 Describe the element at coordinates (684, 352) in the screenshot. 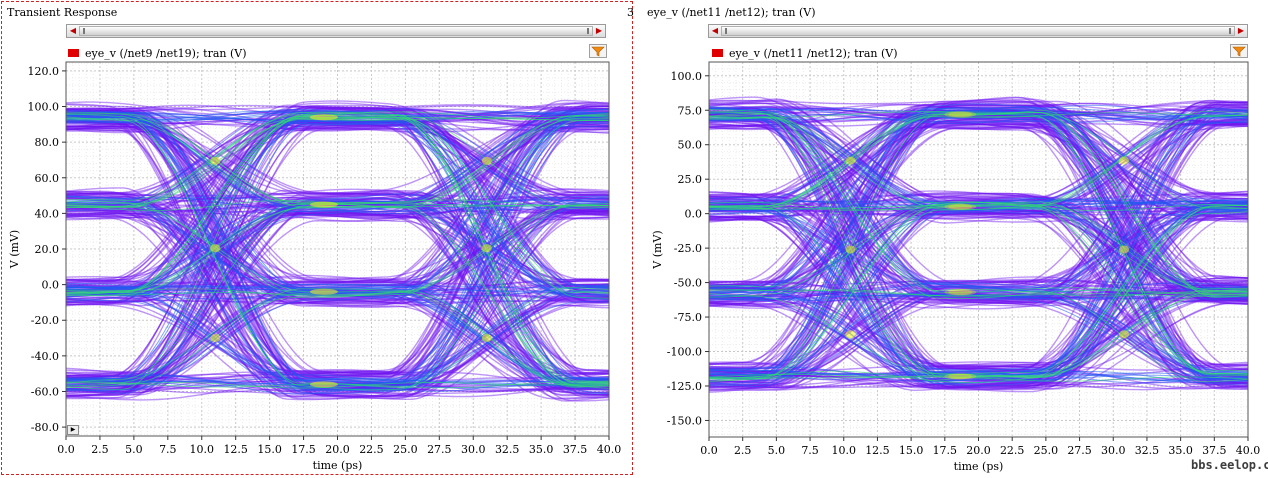

I see `y-tick-label: -100.0` at that location.